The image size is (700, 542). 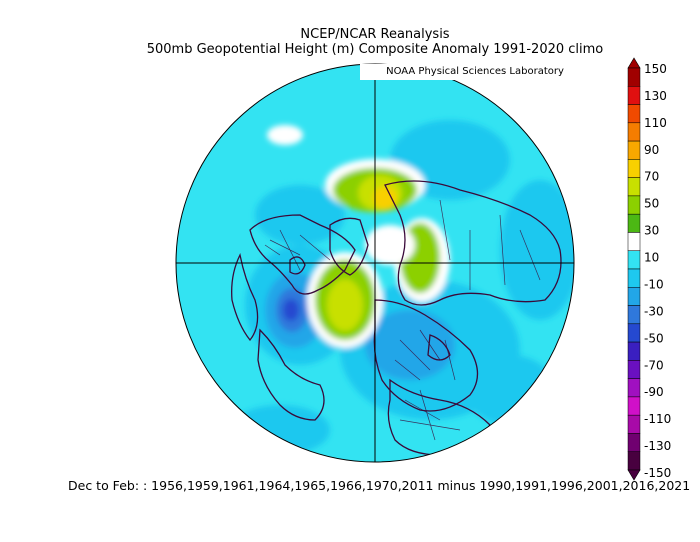 I want to click on colorbar-tick-label: 10, so click(x=651, y=258).